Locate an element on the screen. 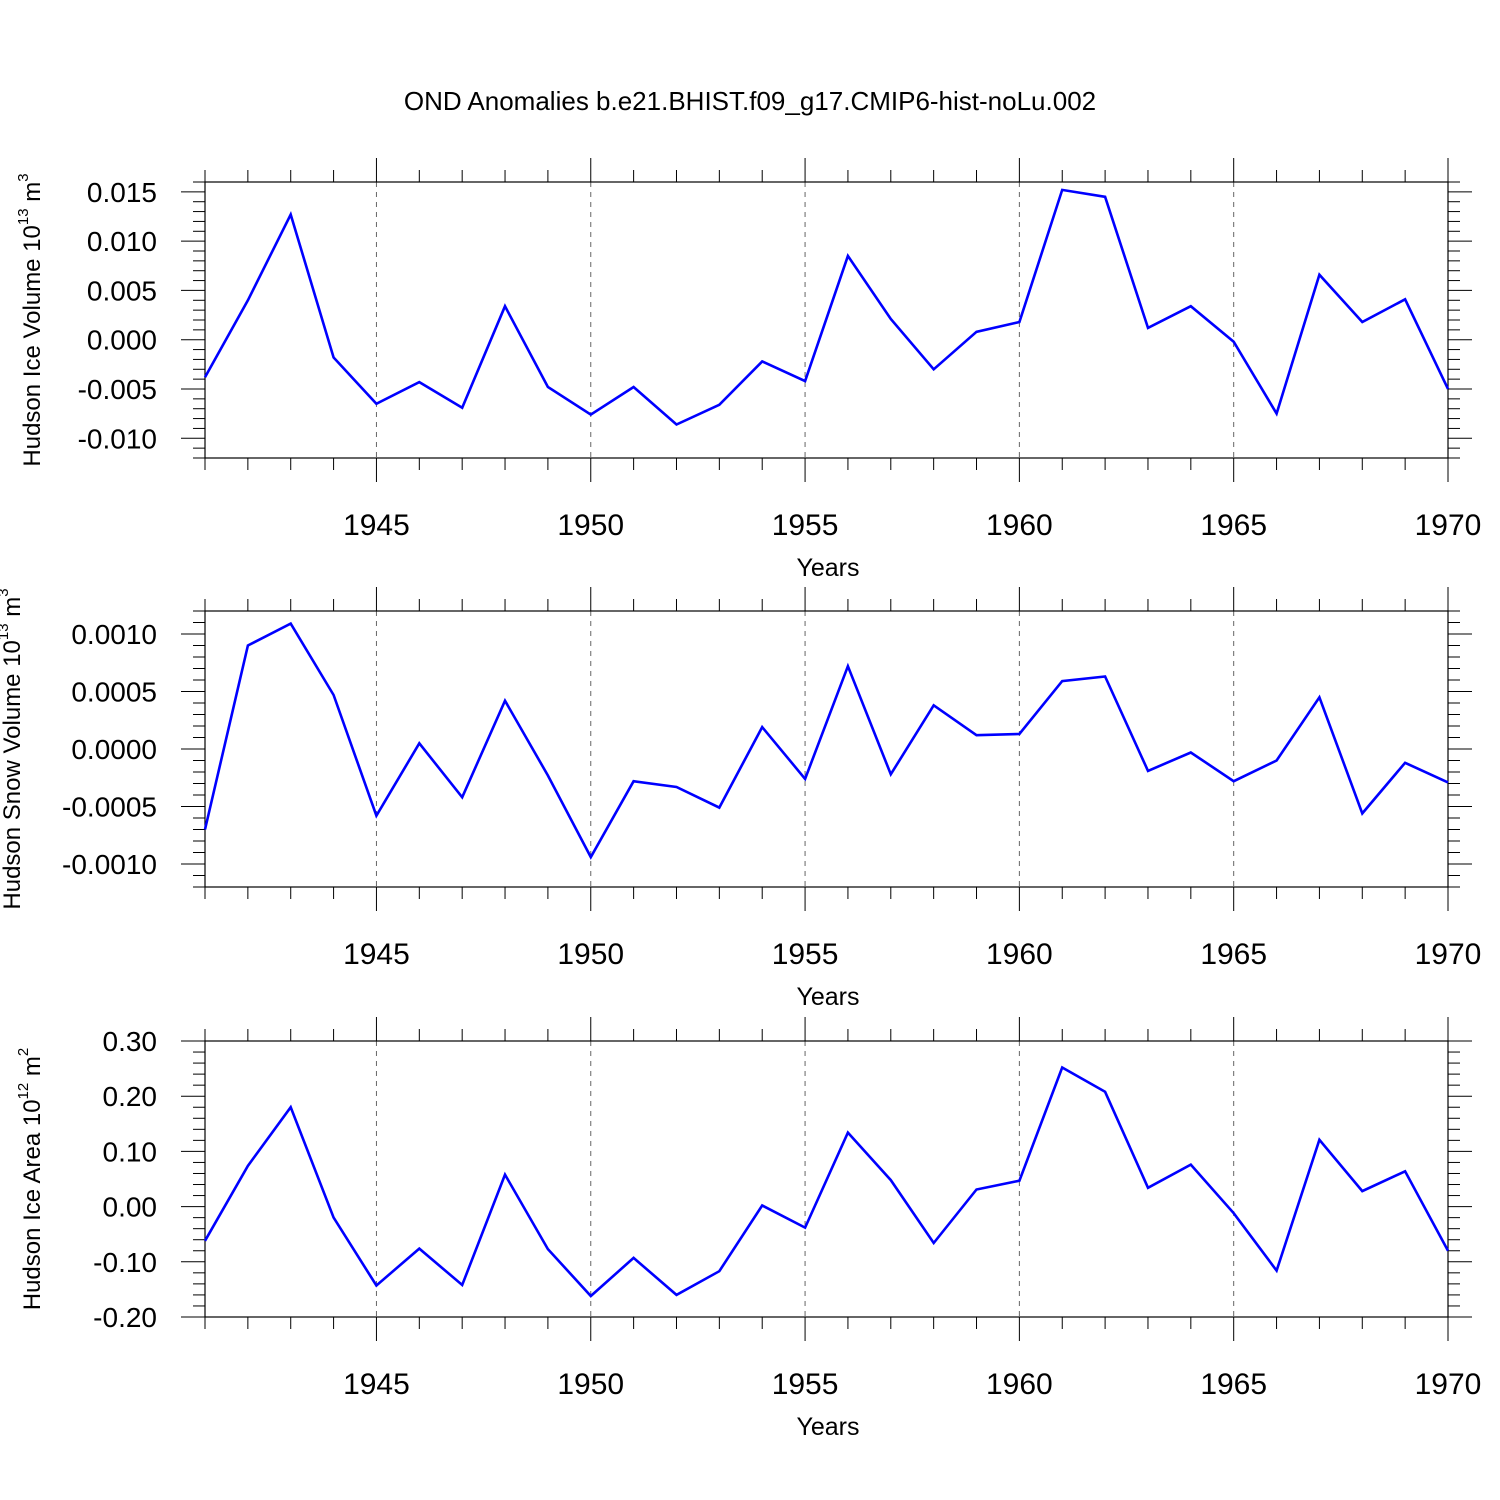 This screenshot has height=1500, width=1500. y-tick-label: 0.0000 is located at coordinates (114, 749).